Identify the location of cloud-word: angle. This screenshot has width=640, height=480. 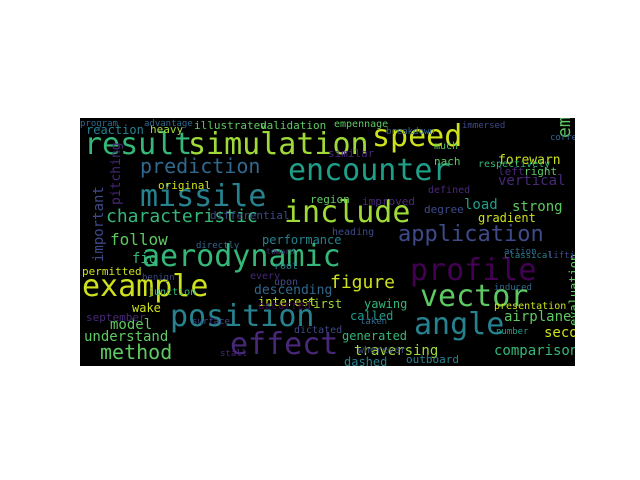
(459, 324).